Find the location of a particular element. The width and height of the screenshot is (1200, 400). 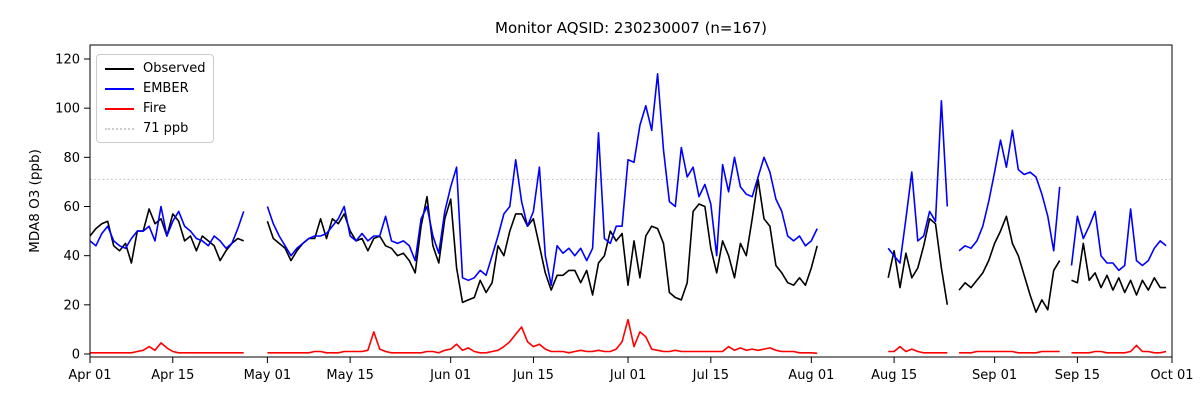

observed-line-sample is located at coordinates (119, 68).